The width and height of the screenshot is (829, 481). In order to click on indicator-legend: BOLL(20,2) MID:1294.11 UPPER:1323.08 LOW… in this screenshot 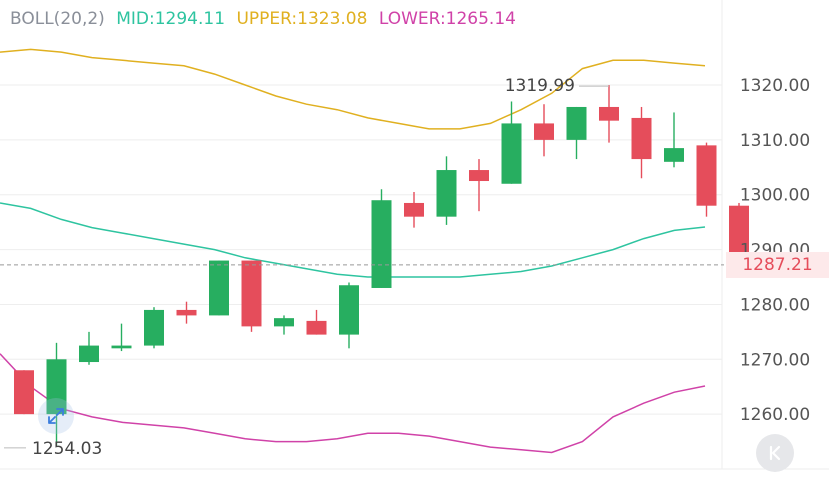, I will do `click(266, 19)`.